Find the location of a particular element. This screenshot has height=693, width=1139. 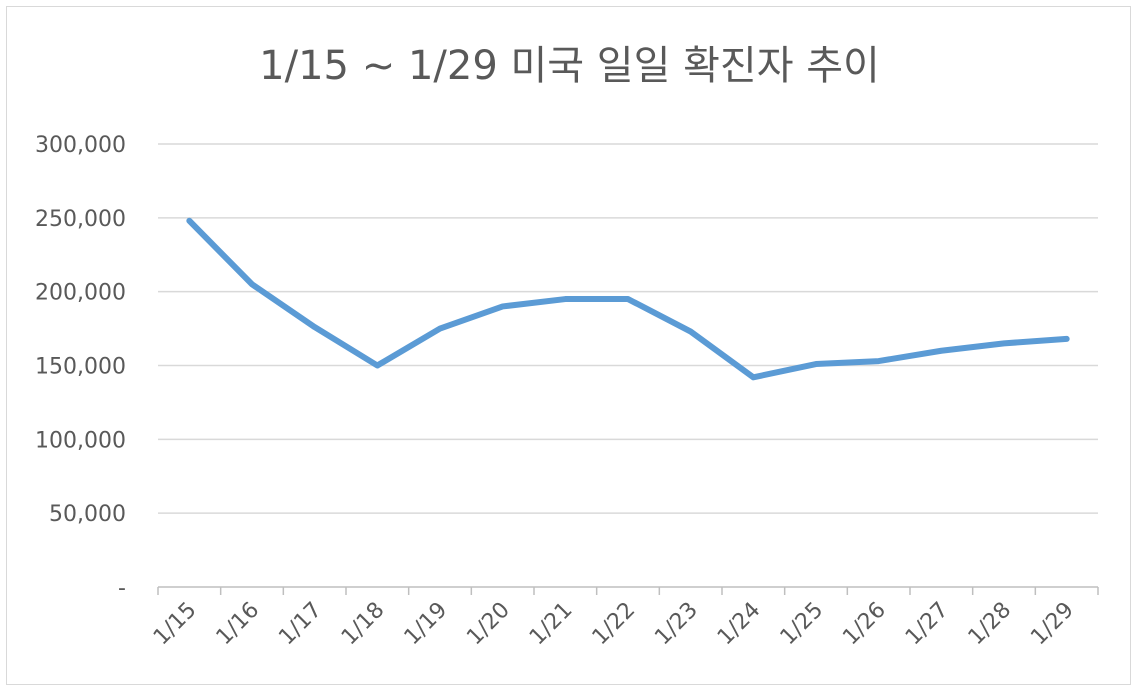

x-tick-label: 1/21 is located at coordinates (551, 624).